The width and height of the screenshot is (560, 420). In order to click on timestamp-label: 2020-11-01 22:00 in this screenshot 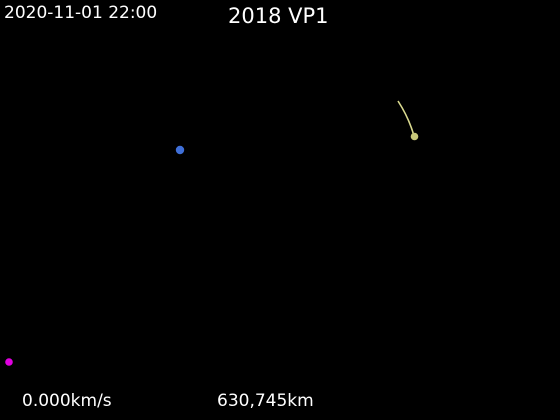, I will do `click(81, 13)`.